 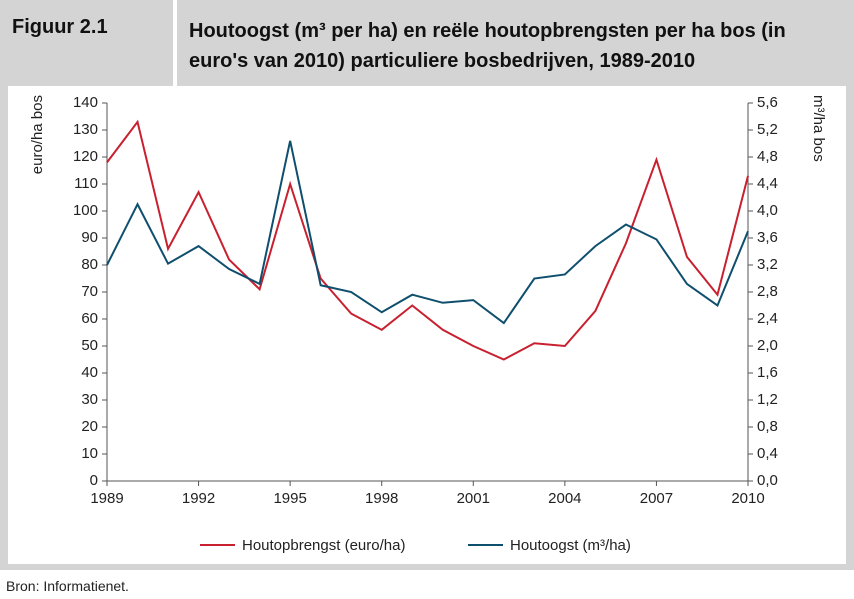 I want to click on frame-left, so click(x=4, y=327).